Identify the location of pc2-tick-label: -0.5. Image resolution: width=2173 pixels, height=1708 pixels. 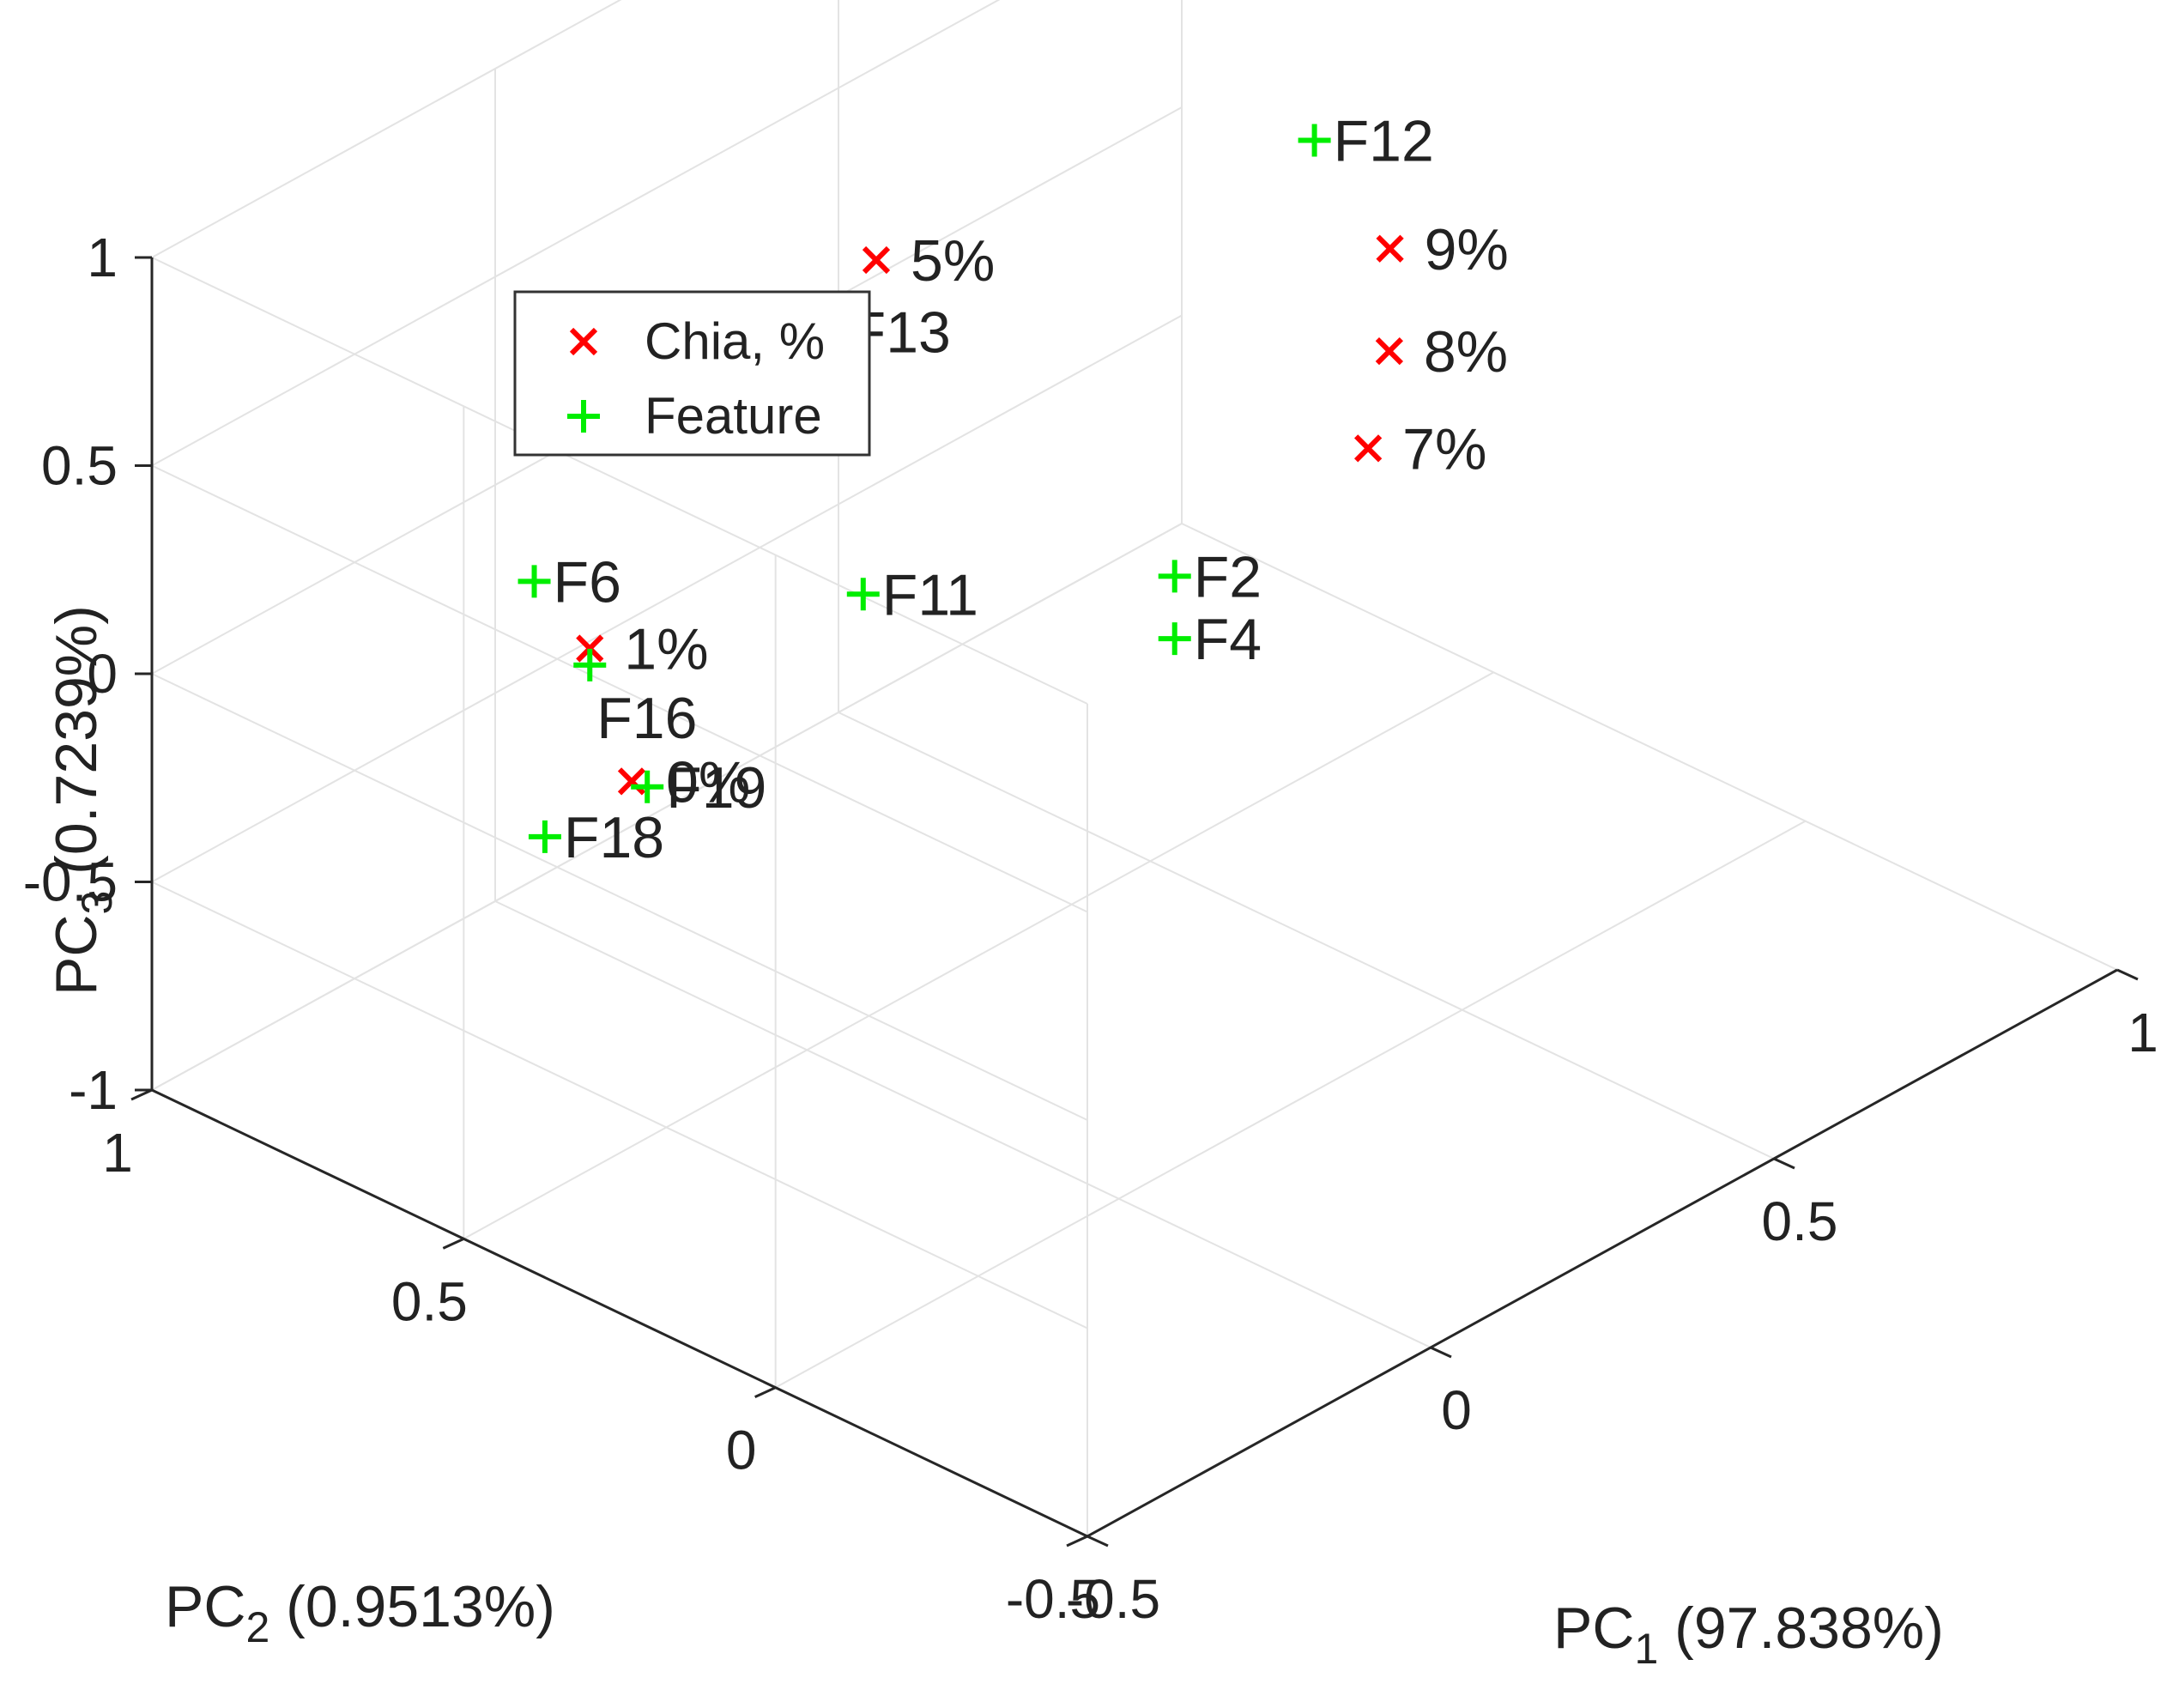
(1053, 1599).